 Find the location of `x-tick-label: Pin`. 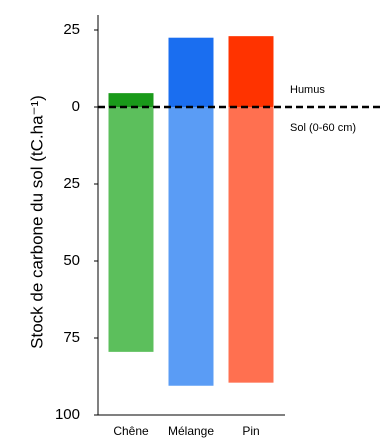

x-tick-label: Pin is located at coordinates (250, 431).